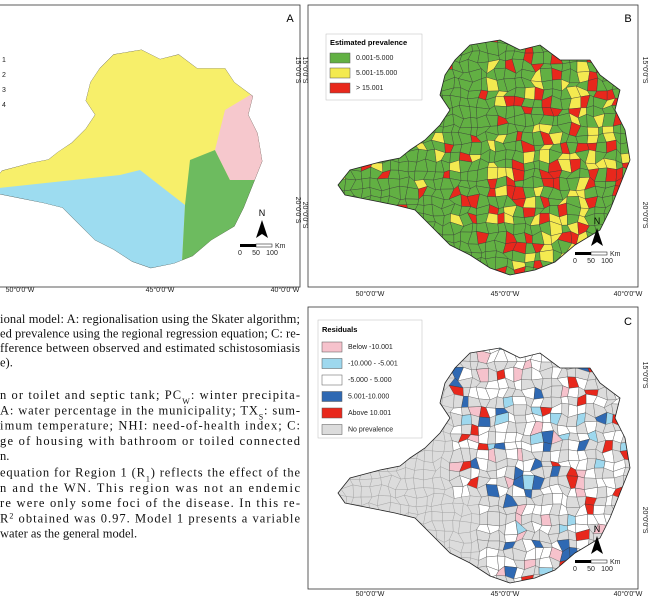 The width and height of the screenshot is (649, 599). I want to click on superscript: 2, so click(11, 515).